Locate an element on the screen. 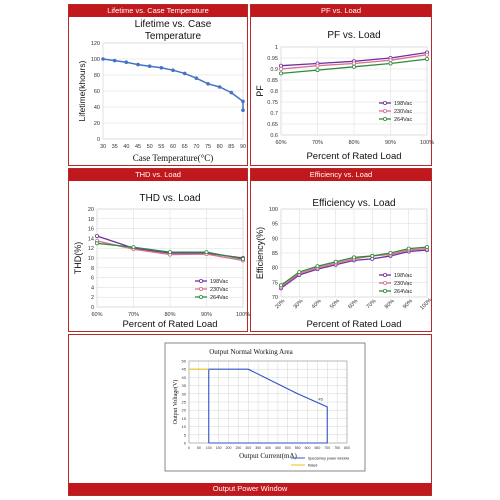 The height and width of the screenshot is (500, 500). chart-title: Efficiency vs. Load is located at coordinates (353, 203).